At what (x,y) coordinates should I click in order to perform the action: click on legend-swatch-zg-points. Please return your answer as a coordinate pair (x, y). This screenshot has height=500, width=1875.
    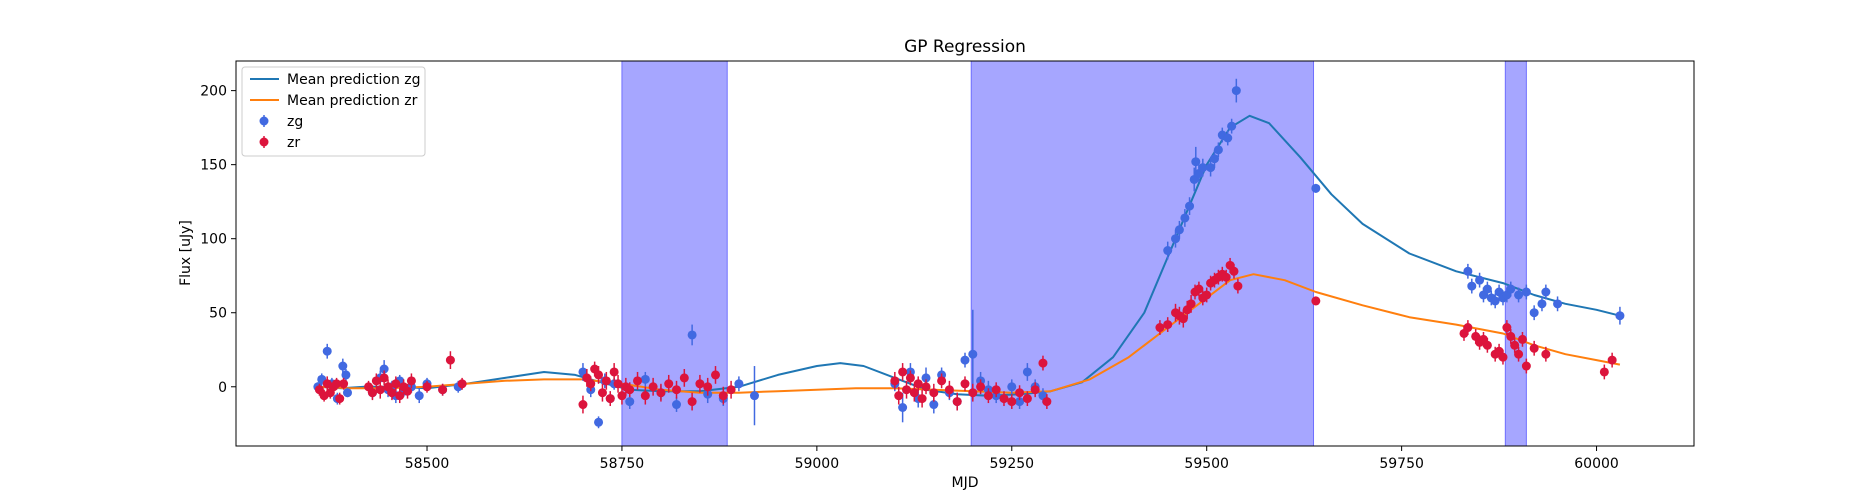
    Looking at the image, I should click on (264, 121).